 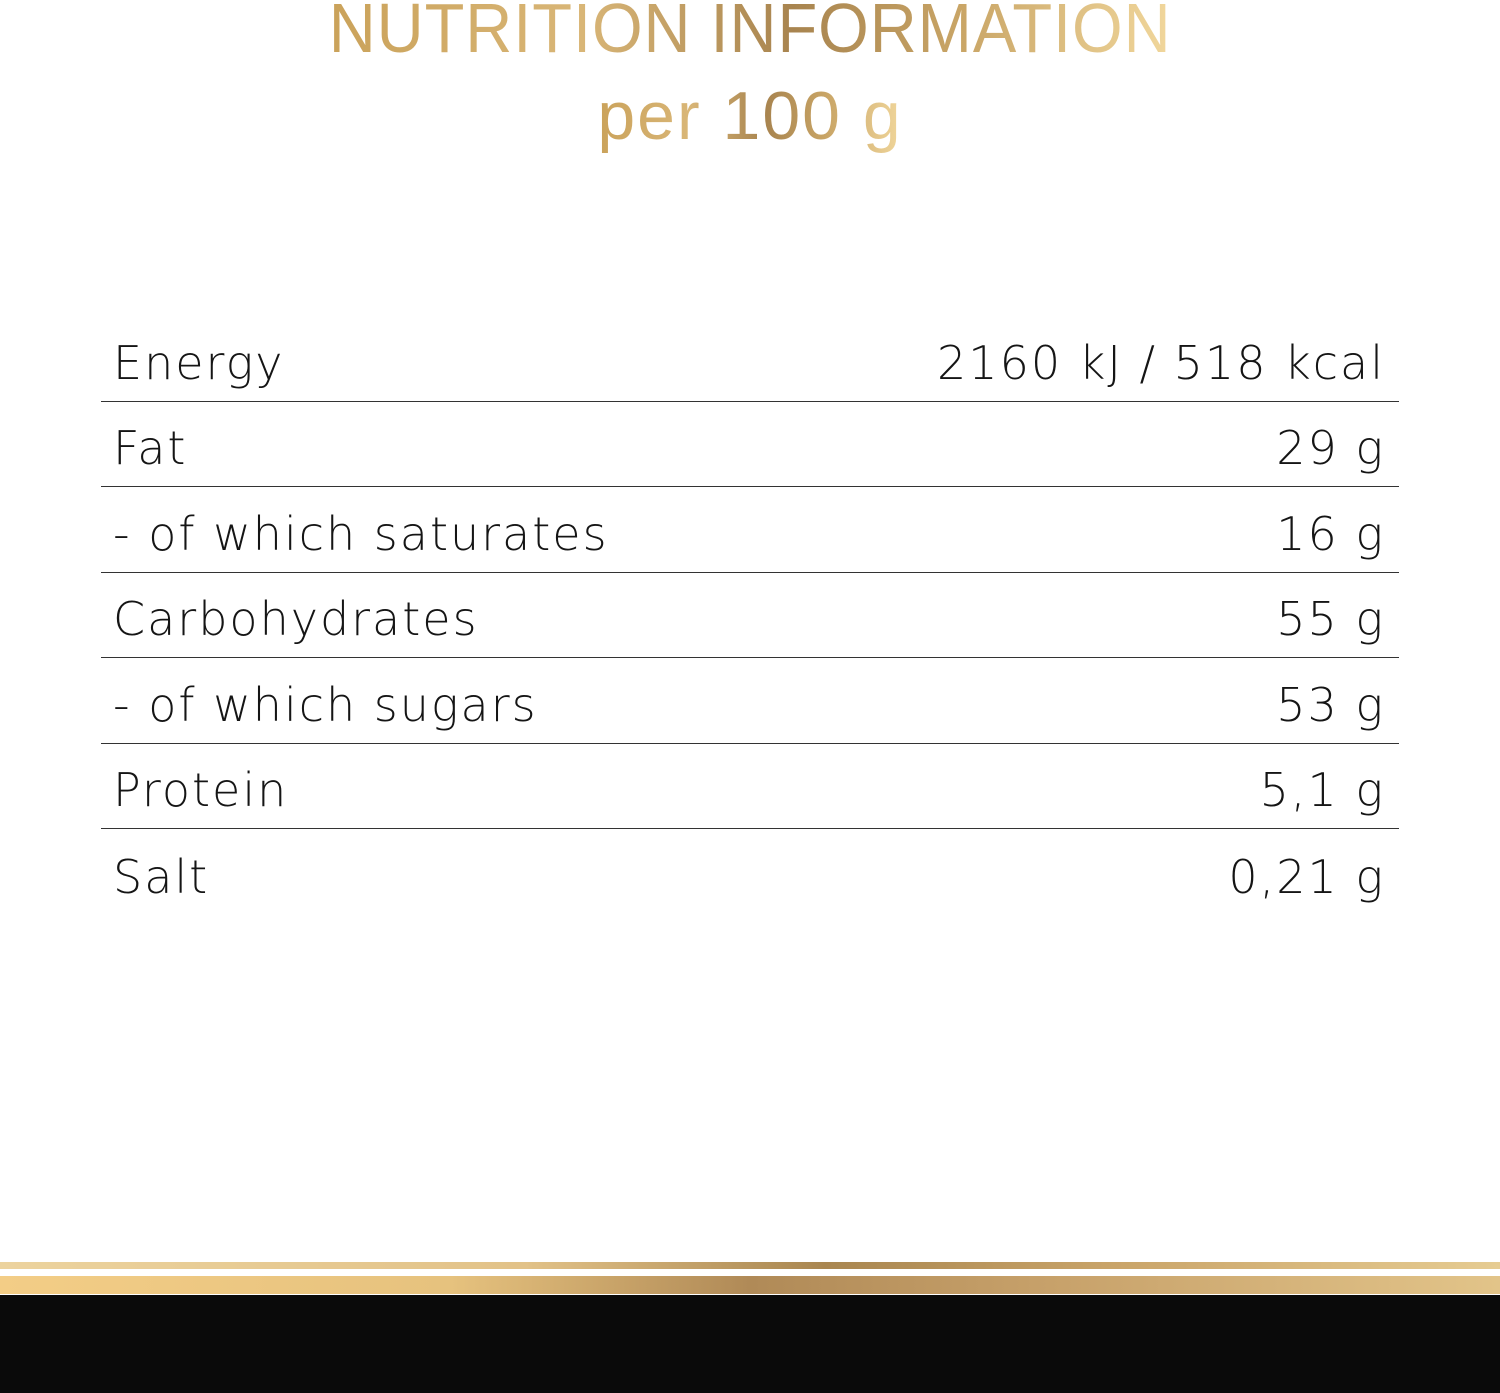 What do you see at coordinates (750, 1265) in the screenshot?
I see `gold-stripe-thin` at bounding box center [750, 1265].